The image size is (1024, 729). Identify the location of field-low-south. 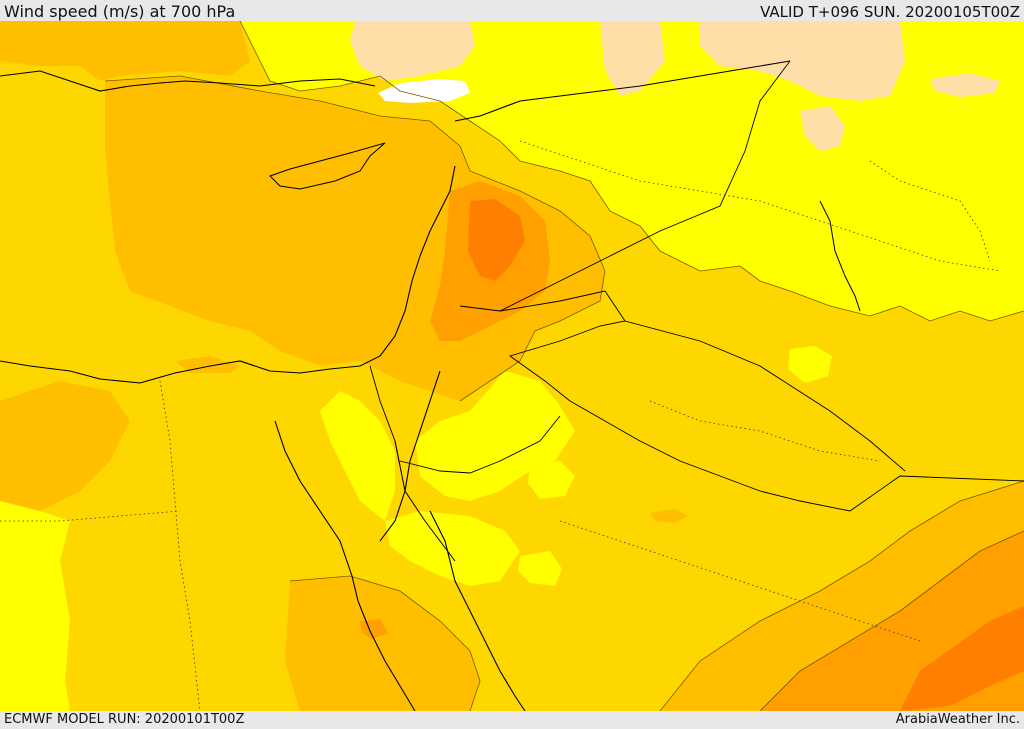
(452, 548).